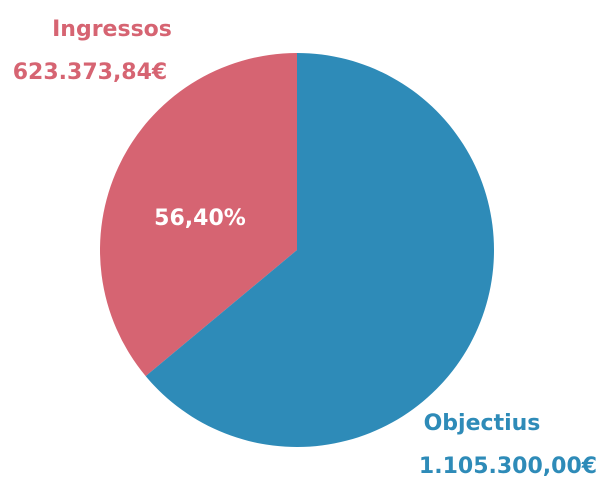 Image resolution: width=609 pixels, height=485 pixels. Describe the element at coordinates (112, 29) in the screenshot. I see `category-label: Ingressos` at that location.